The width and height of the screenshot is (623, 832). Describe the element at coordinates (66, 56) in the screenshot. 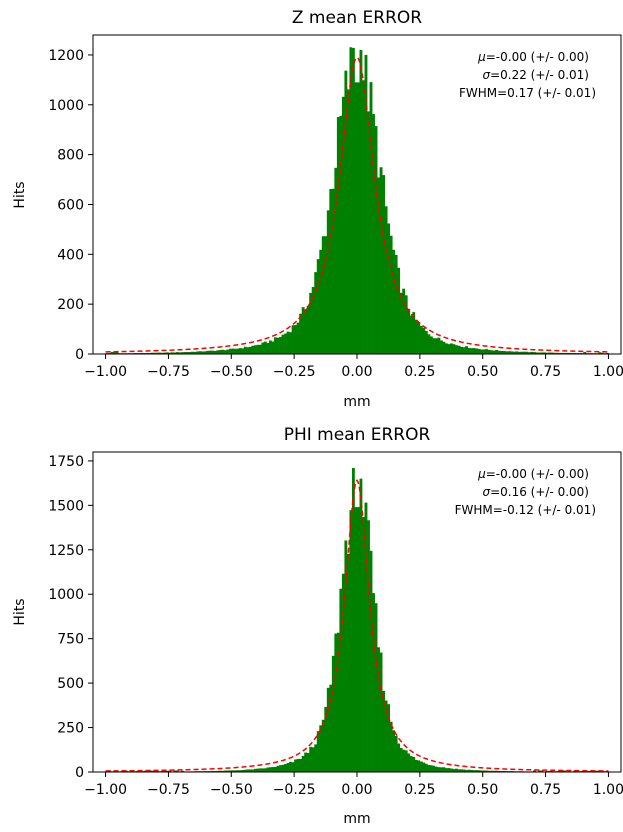

I see `y-tick-label: 1200` at that location.